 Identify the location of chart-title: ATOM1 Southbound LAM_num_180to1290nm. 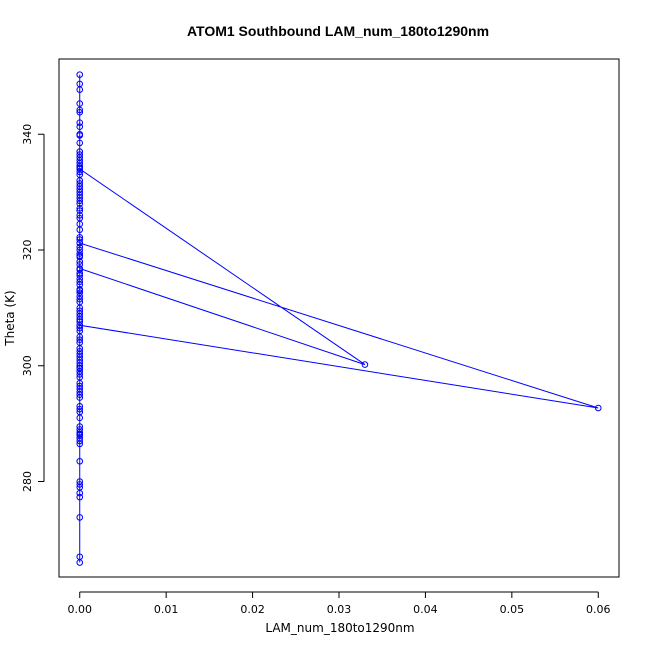
(338, 31).